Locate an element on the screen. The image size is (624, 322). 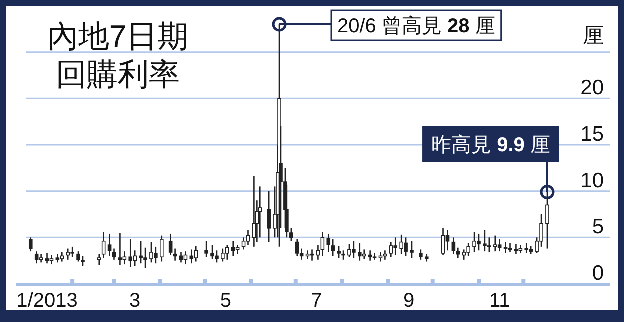
x-tick-label: 11 is located at coordinates (499, 301).